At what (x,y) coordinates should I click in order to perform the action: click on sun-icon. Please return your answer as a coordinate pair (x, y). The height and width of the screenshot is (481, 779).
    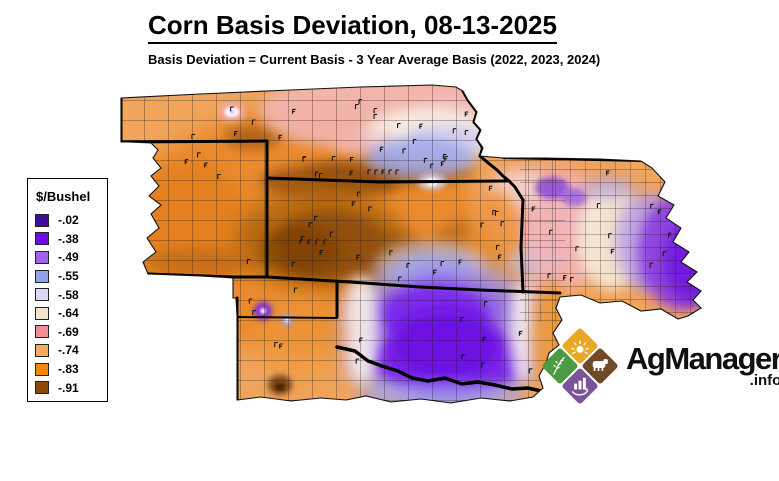
    Looking at the image, I should click on (580, 347).